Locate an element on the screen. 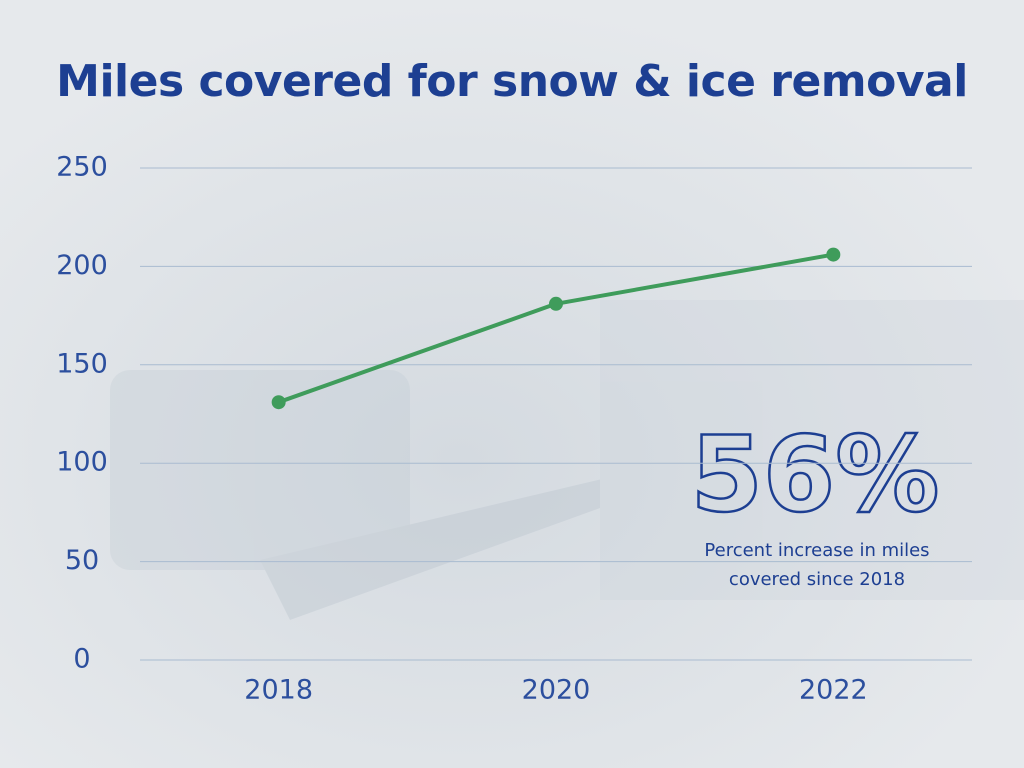 The image size is (1024, 768). y-tick-label: 0 is located at coordinates (81, 659).